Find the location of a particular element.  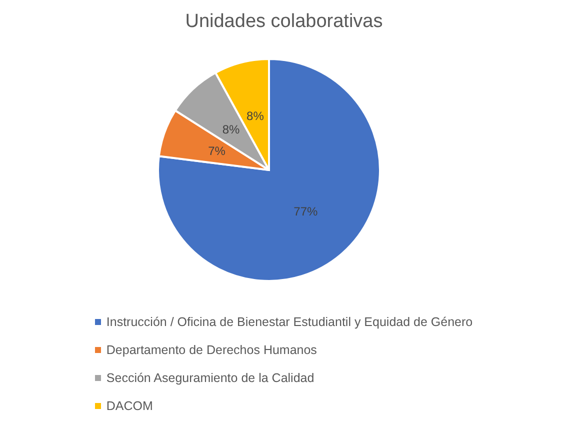

legend-label: Departamento de Derechos Humanos is located at coordinates (211, 350).